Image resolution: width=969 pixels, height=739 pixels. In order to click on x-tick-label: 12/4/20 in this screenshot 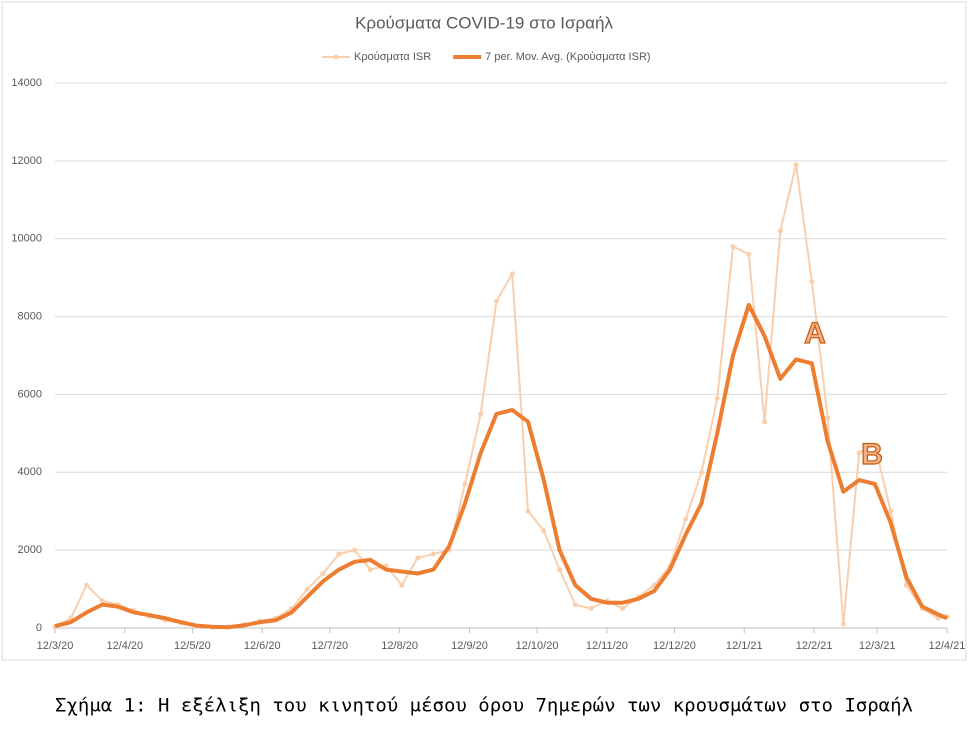, I will do `click(124, 646)`.